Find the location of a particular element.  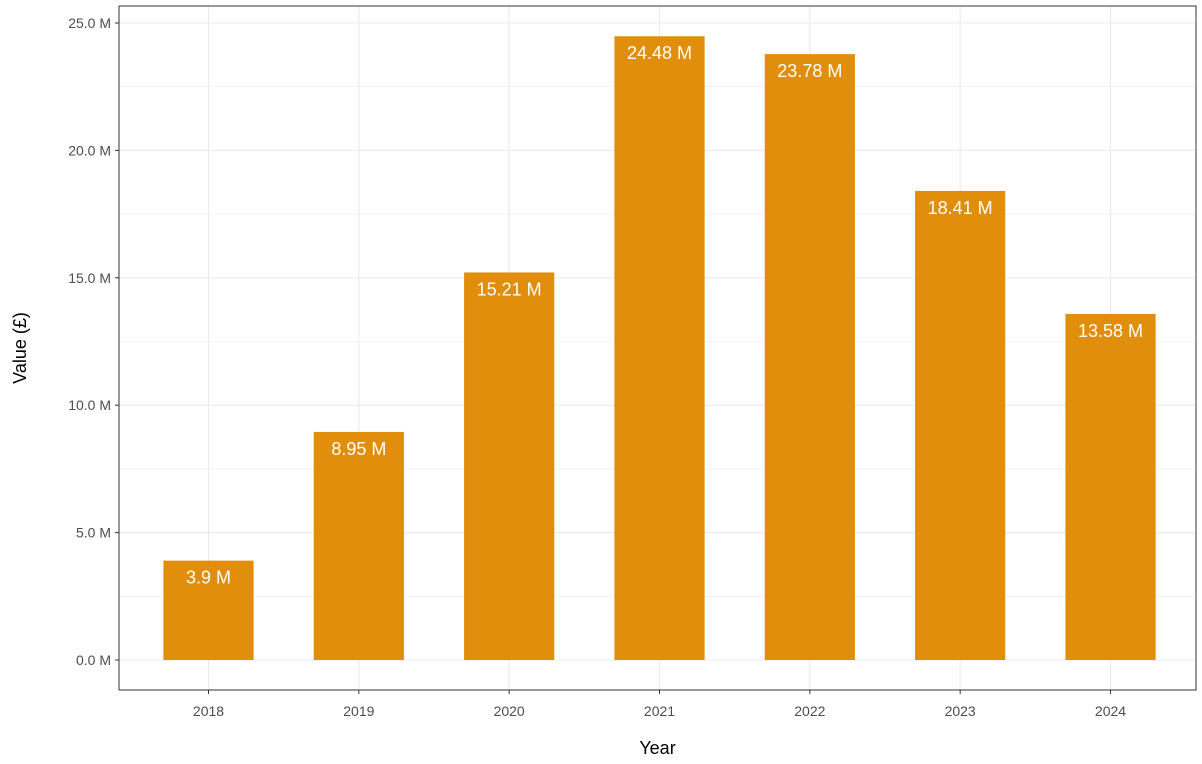

bar-value-label: 24.48 M is located at coordinates (659, 53).